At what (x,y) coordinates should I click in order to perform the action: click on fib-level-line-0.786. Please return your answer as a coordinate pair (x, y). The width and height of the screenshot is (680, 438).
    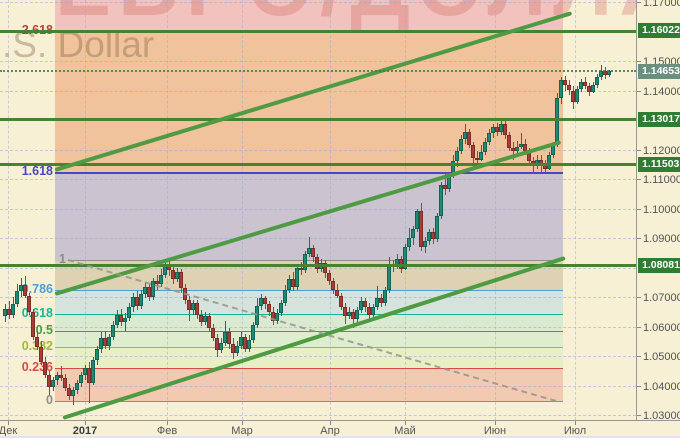
    Looking at the image, I should click on (309, 291).